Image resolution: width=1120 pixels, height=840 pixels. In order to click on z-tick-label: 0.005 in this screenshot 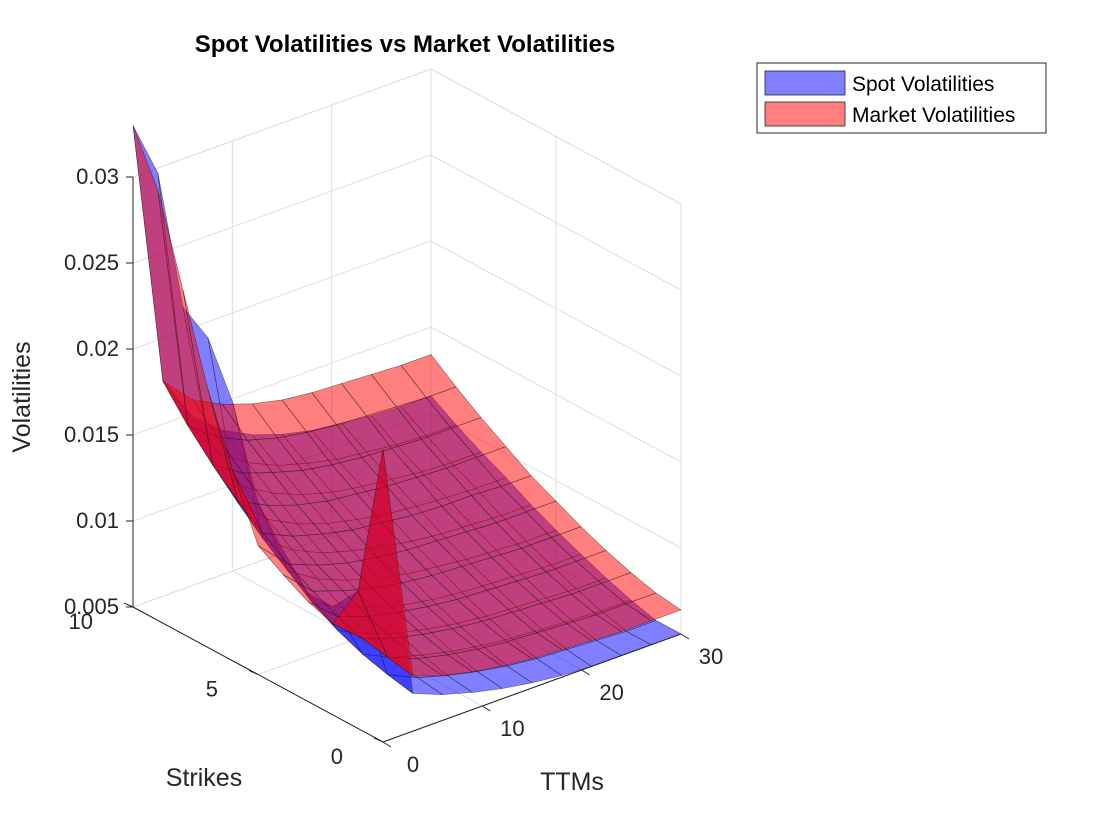, I will do `click(91, 606)`.